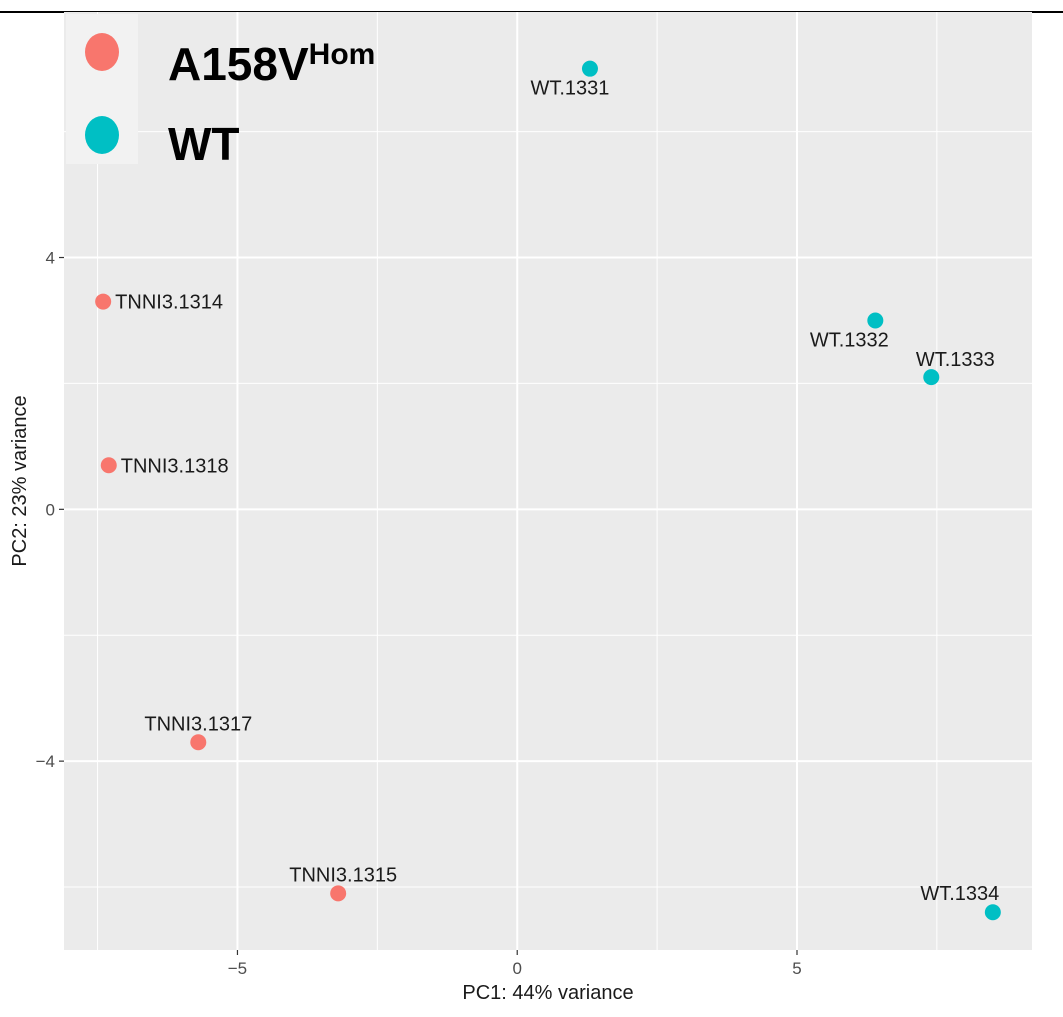 The image size is (1063, 1017). I want to click on x-tick-label: −5, so click(237, 968).